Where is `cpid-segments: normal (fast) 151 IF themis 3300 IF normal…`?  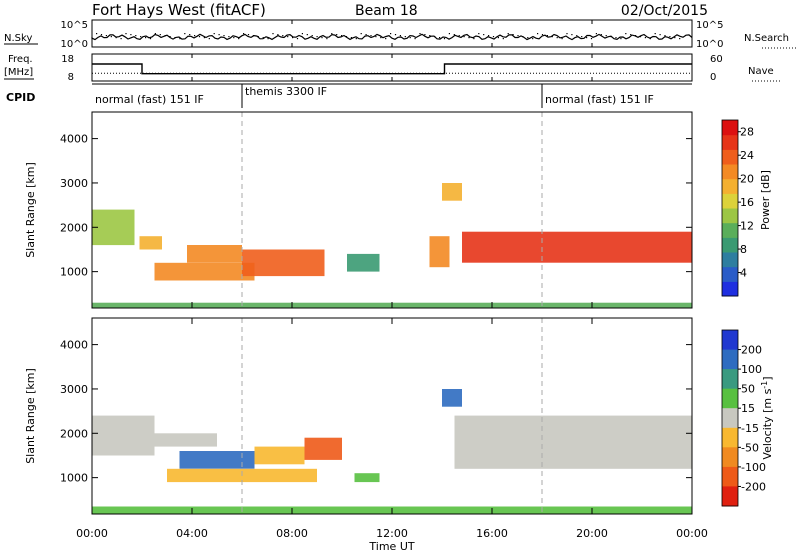 cpid-segments: normal (fast) 151 IF themis 3300 IF normal… is located at coordinates (374, 96).